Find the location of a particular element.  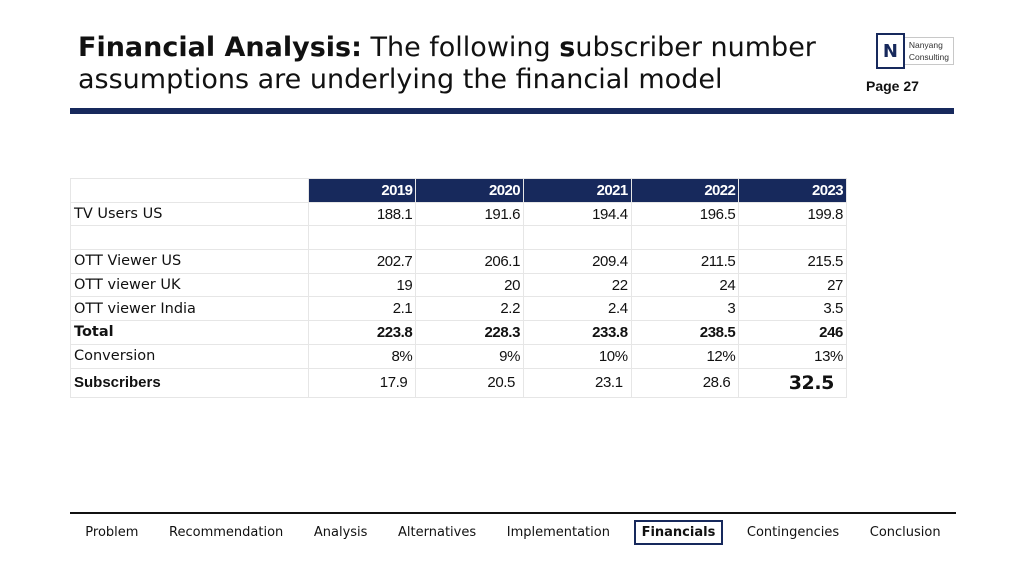

table-cell: 194.4 is located at coordinates (577, 214).